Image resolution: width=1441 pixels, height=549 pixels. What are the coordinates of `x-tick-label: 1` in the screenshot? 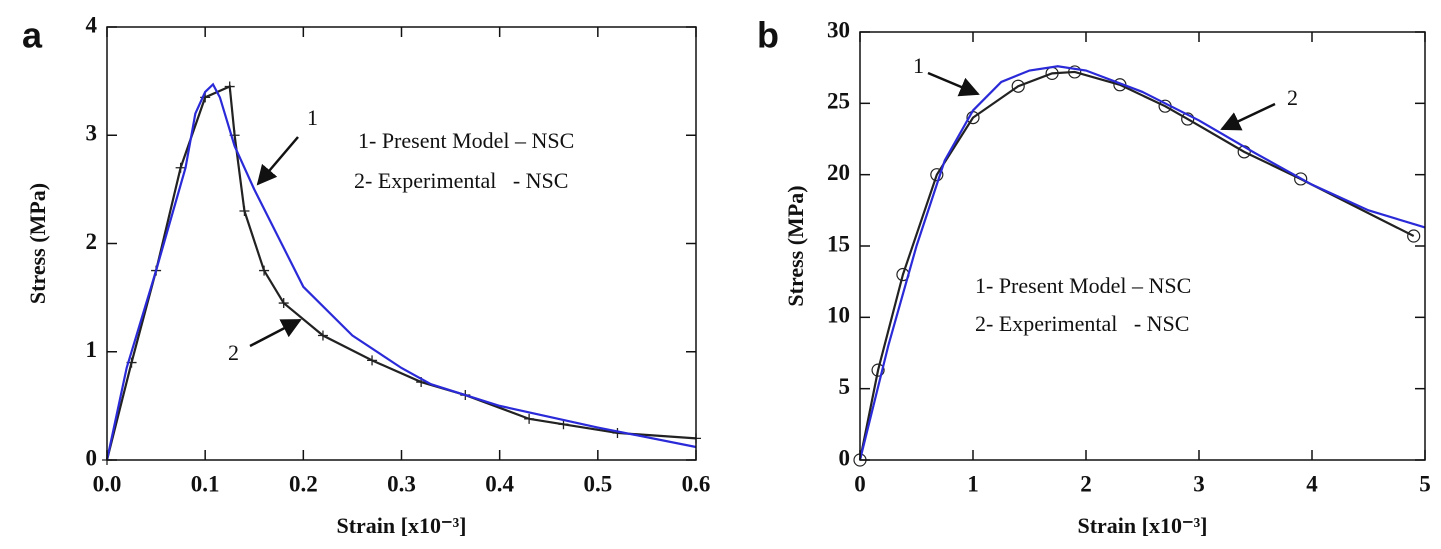 It's located at (973, 483).